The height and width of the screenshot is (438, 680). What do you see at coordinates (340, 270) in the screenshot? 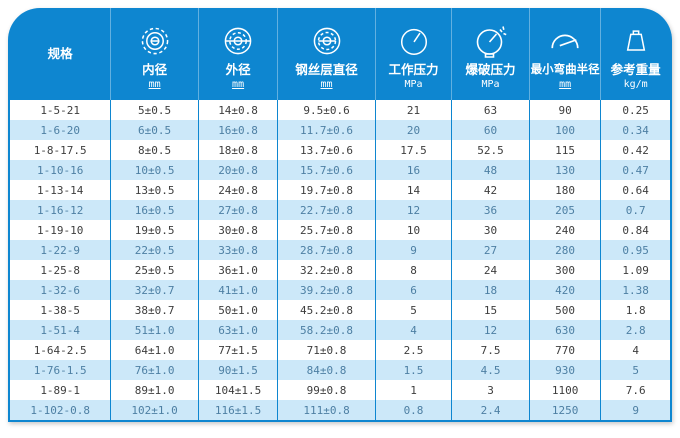
I see `table-row: 1-25-8 25±0.5 36±1.0 32.2±0.8 8 24 300 1.09` at bounding box center [340, 270].